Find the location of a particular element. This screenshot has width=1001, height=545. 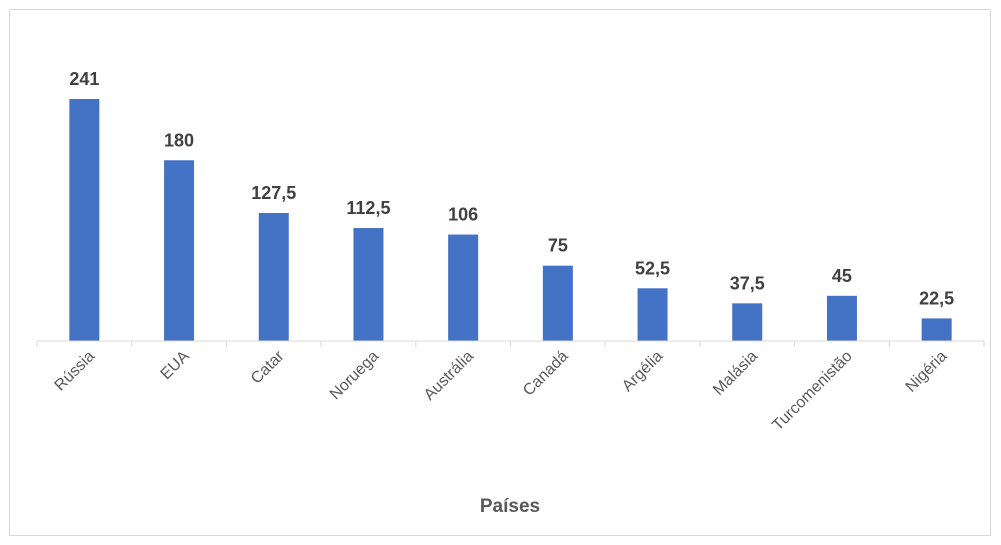

x-tick-label: Rússia is located at coordinates (75, 371).